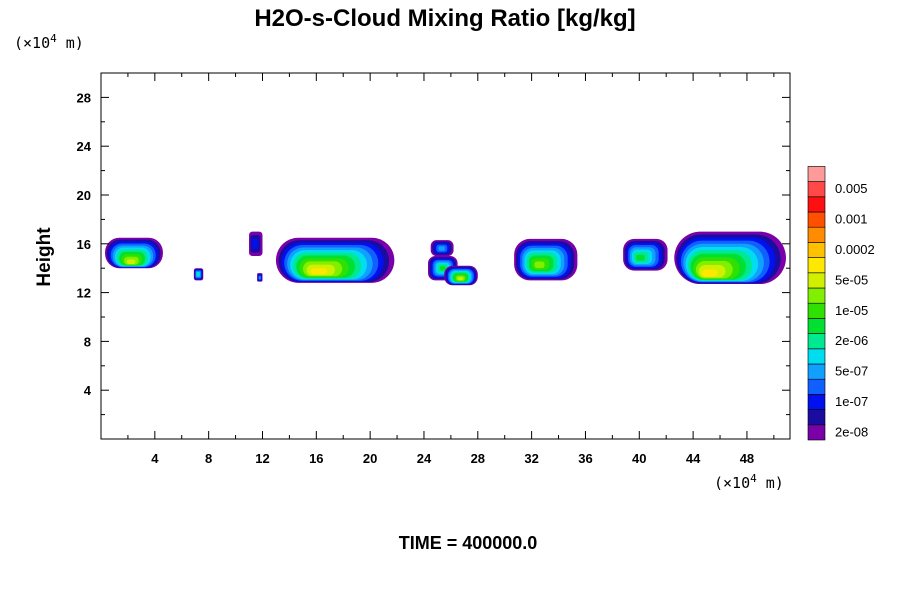 Image resolution: width=900 pixels, height=600 pixels. Describe the element at coordinates (53, 38) in the screenshot. I see `y-unit-exponent: 4` at that location.